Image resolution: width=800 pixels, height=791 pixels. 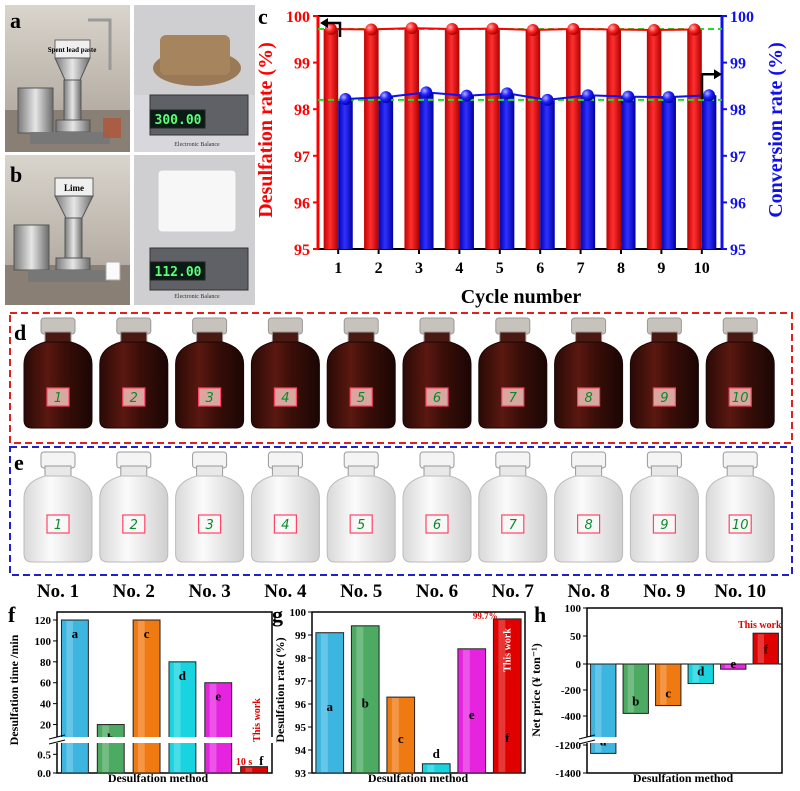 What do you see at coordinates (263, 16) in the screenshot?
I see `panel-letter-c: c` at bounding box center [263, 16].